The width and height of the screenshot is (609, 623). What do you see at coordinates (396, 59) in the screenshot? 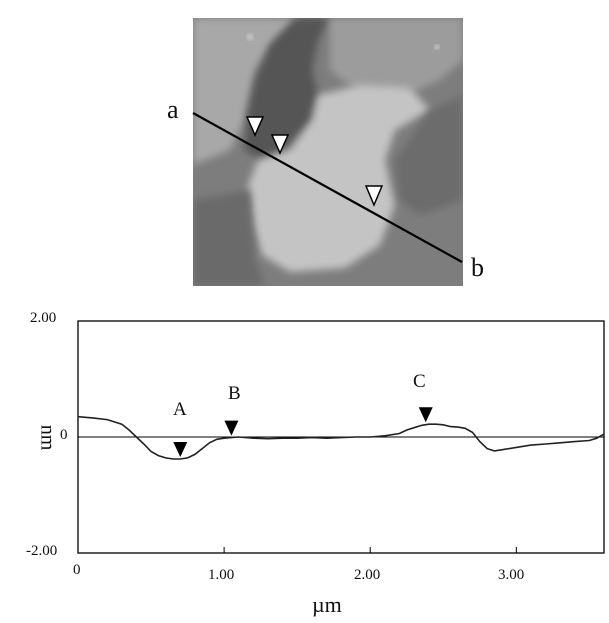
I see `afm-region-right` at bounding box center [396, 59].